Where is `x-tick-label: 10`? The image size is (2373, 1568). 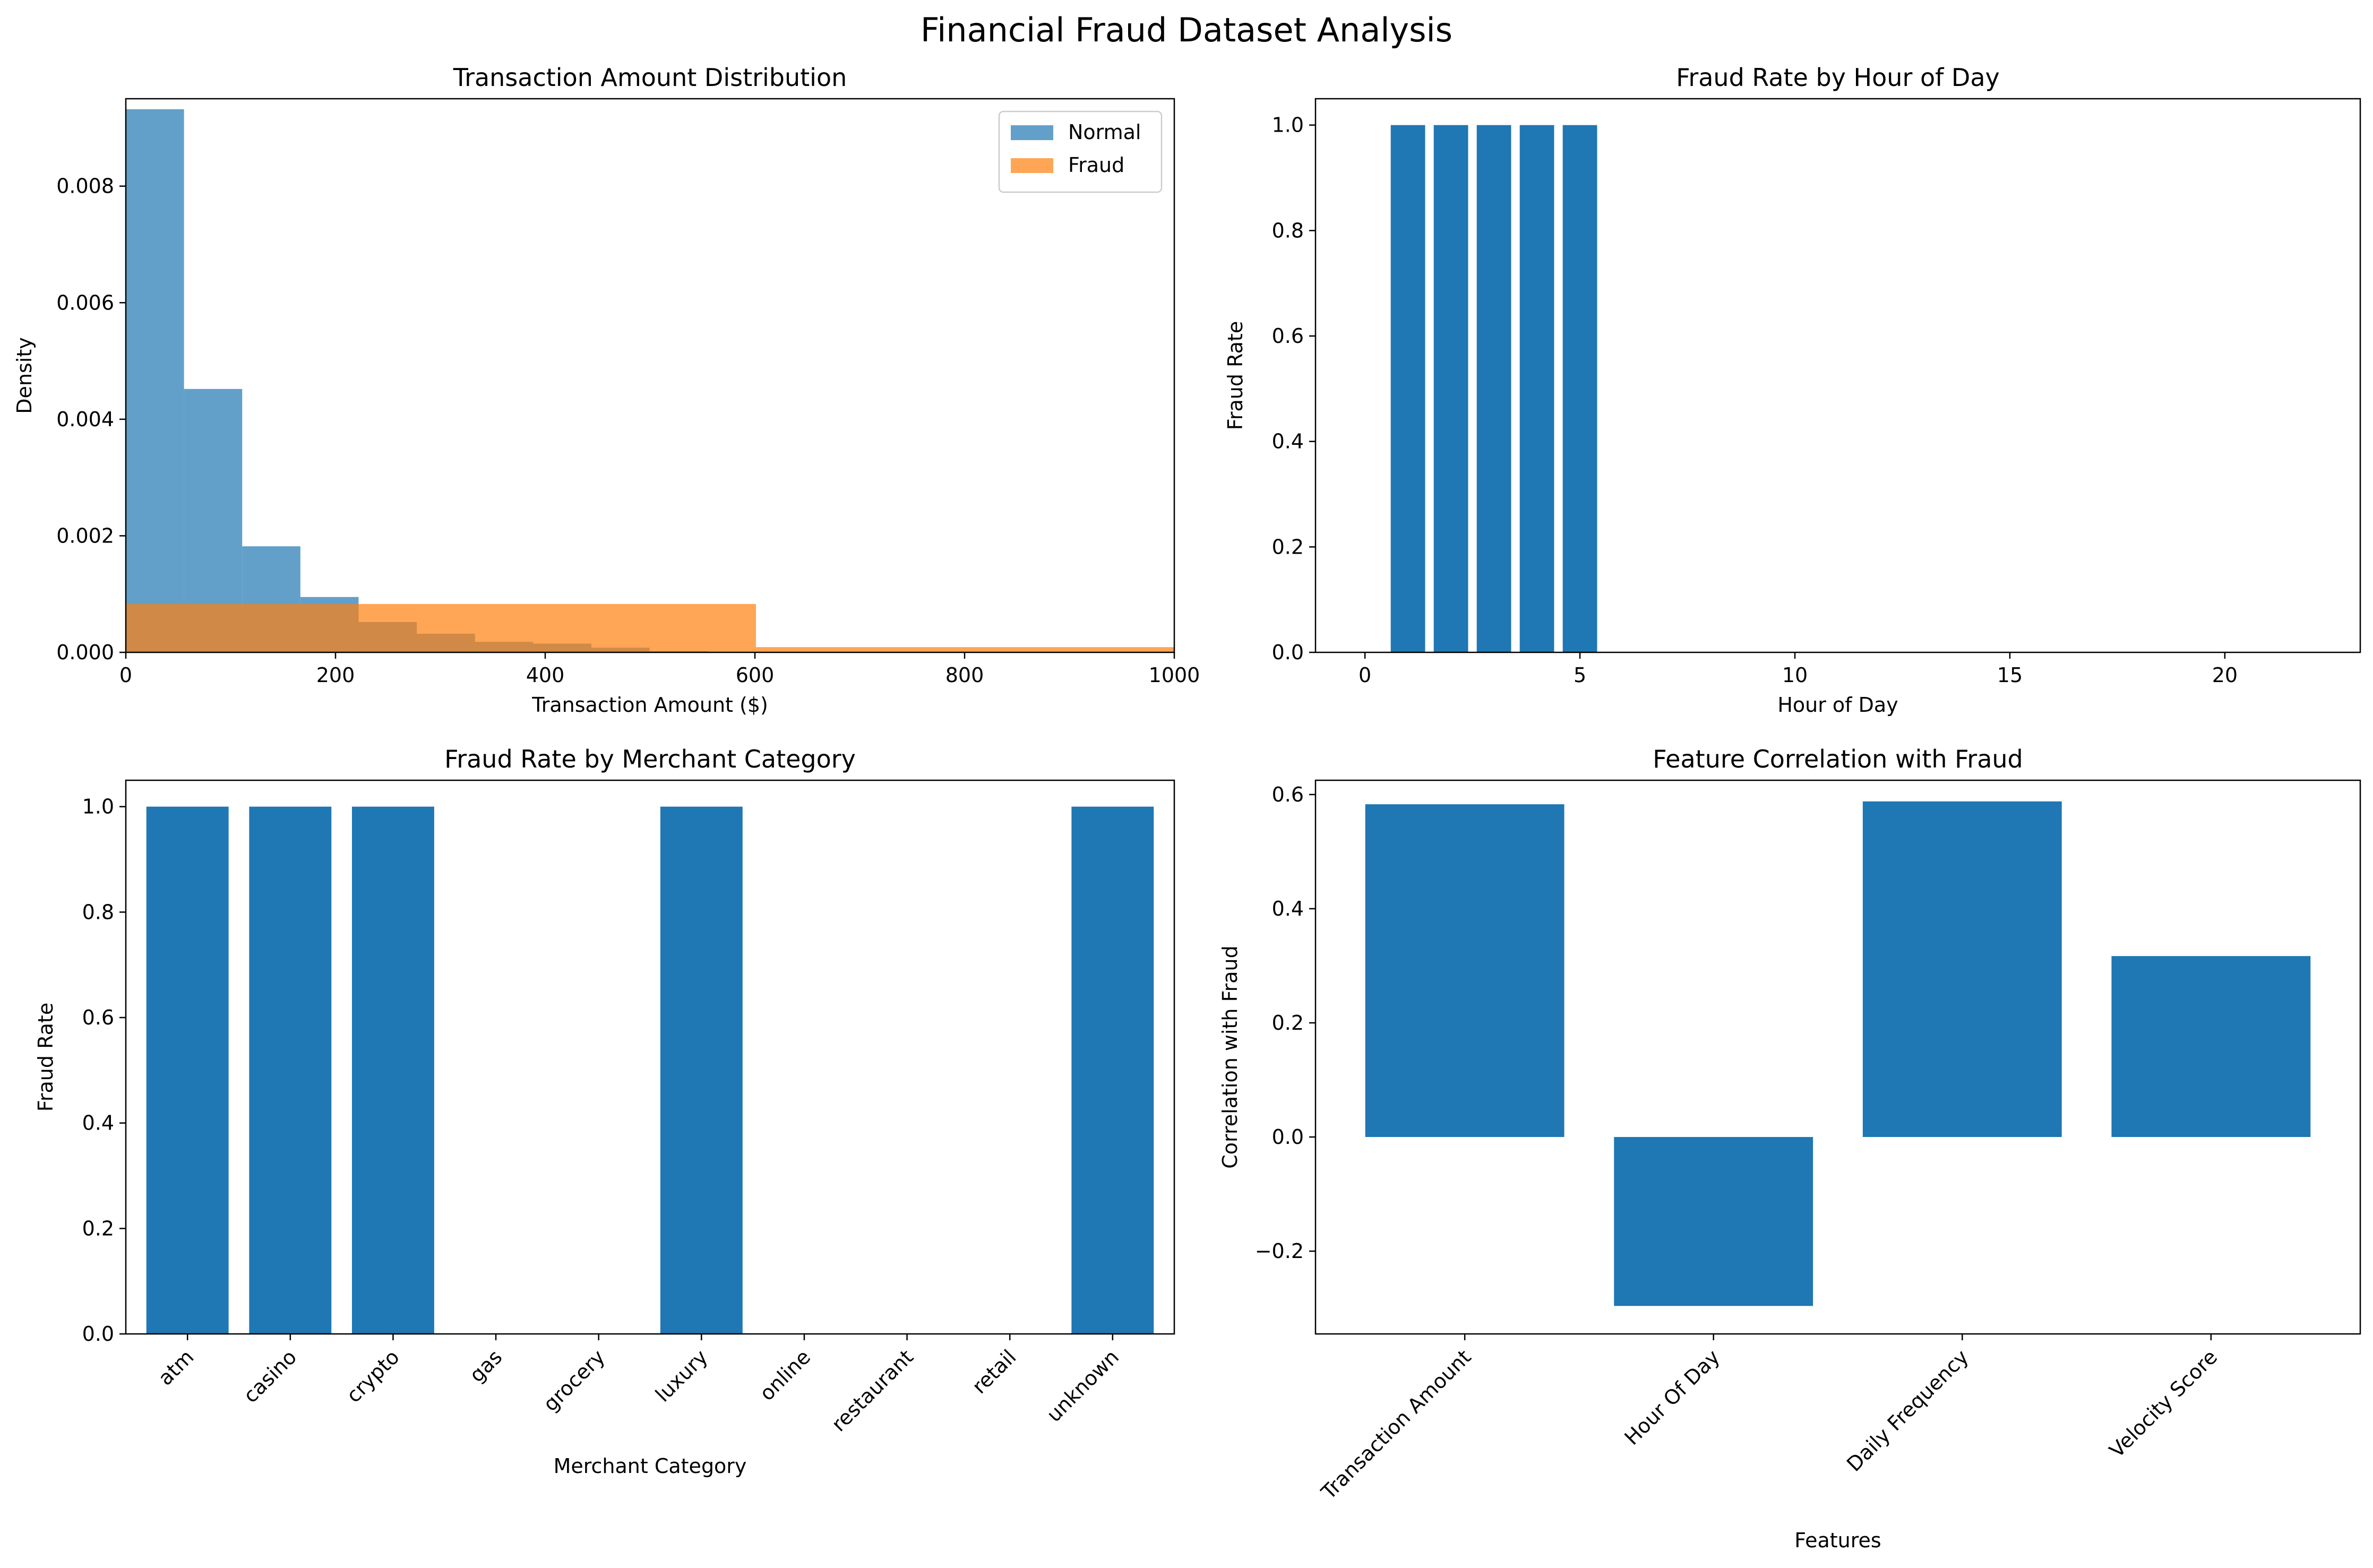
x-tick-label: 10 is located at coordinates (1795, 675).